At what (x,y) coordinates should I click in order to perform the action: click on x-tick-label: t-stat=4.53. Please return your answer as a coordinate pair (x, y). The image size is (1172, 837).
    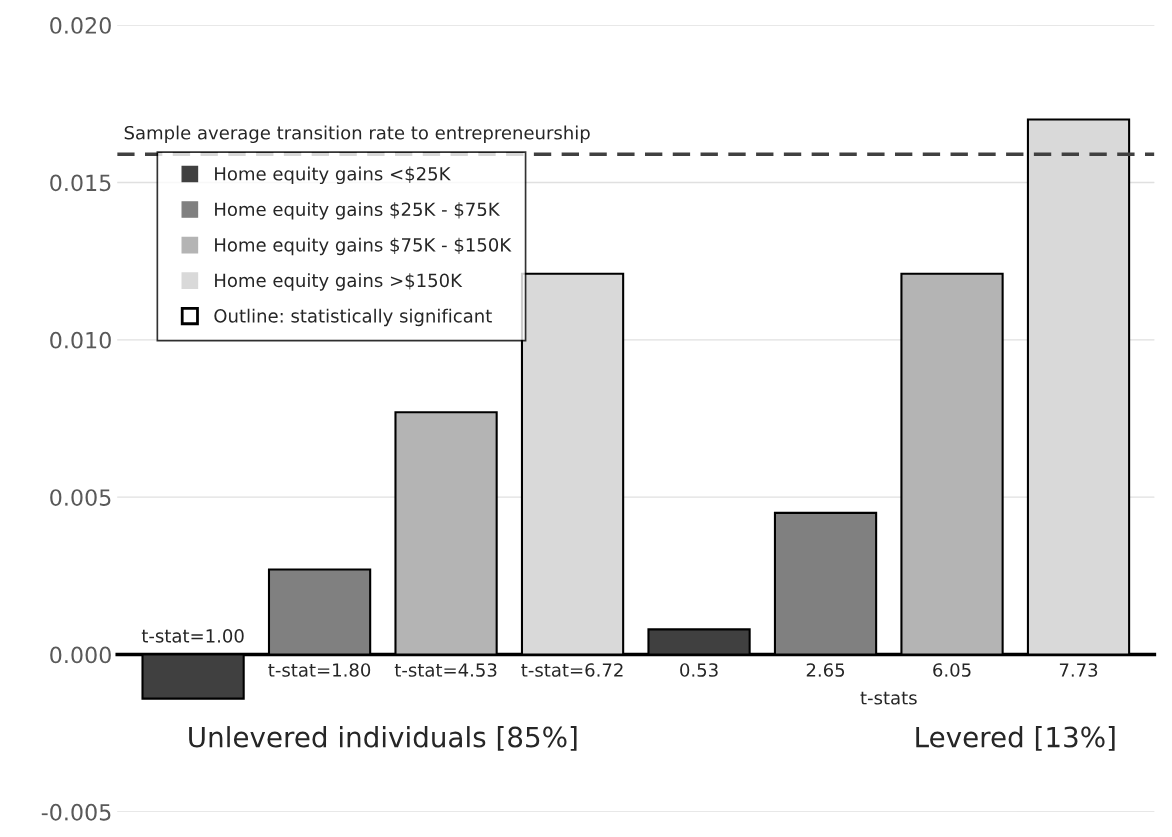
    Looking at the image, I should click on (445, 670).